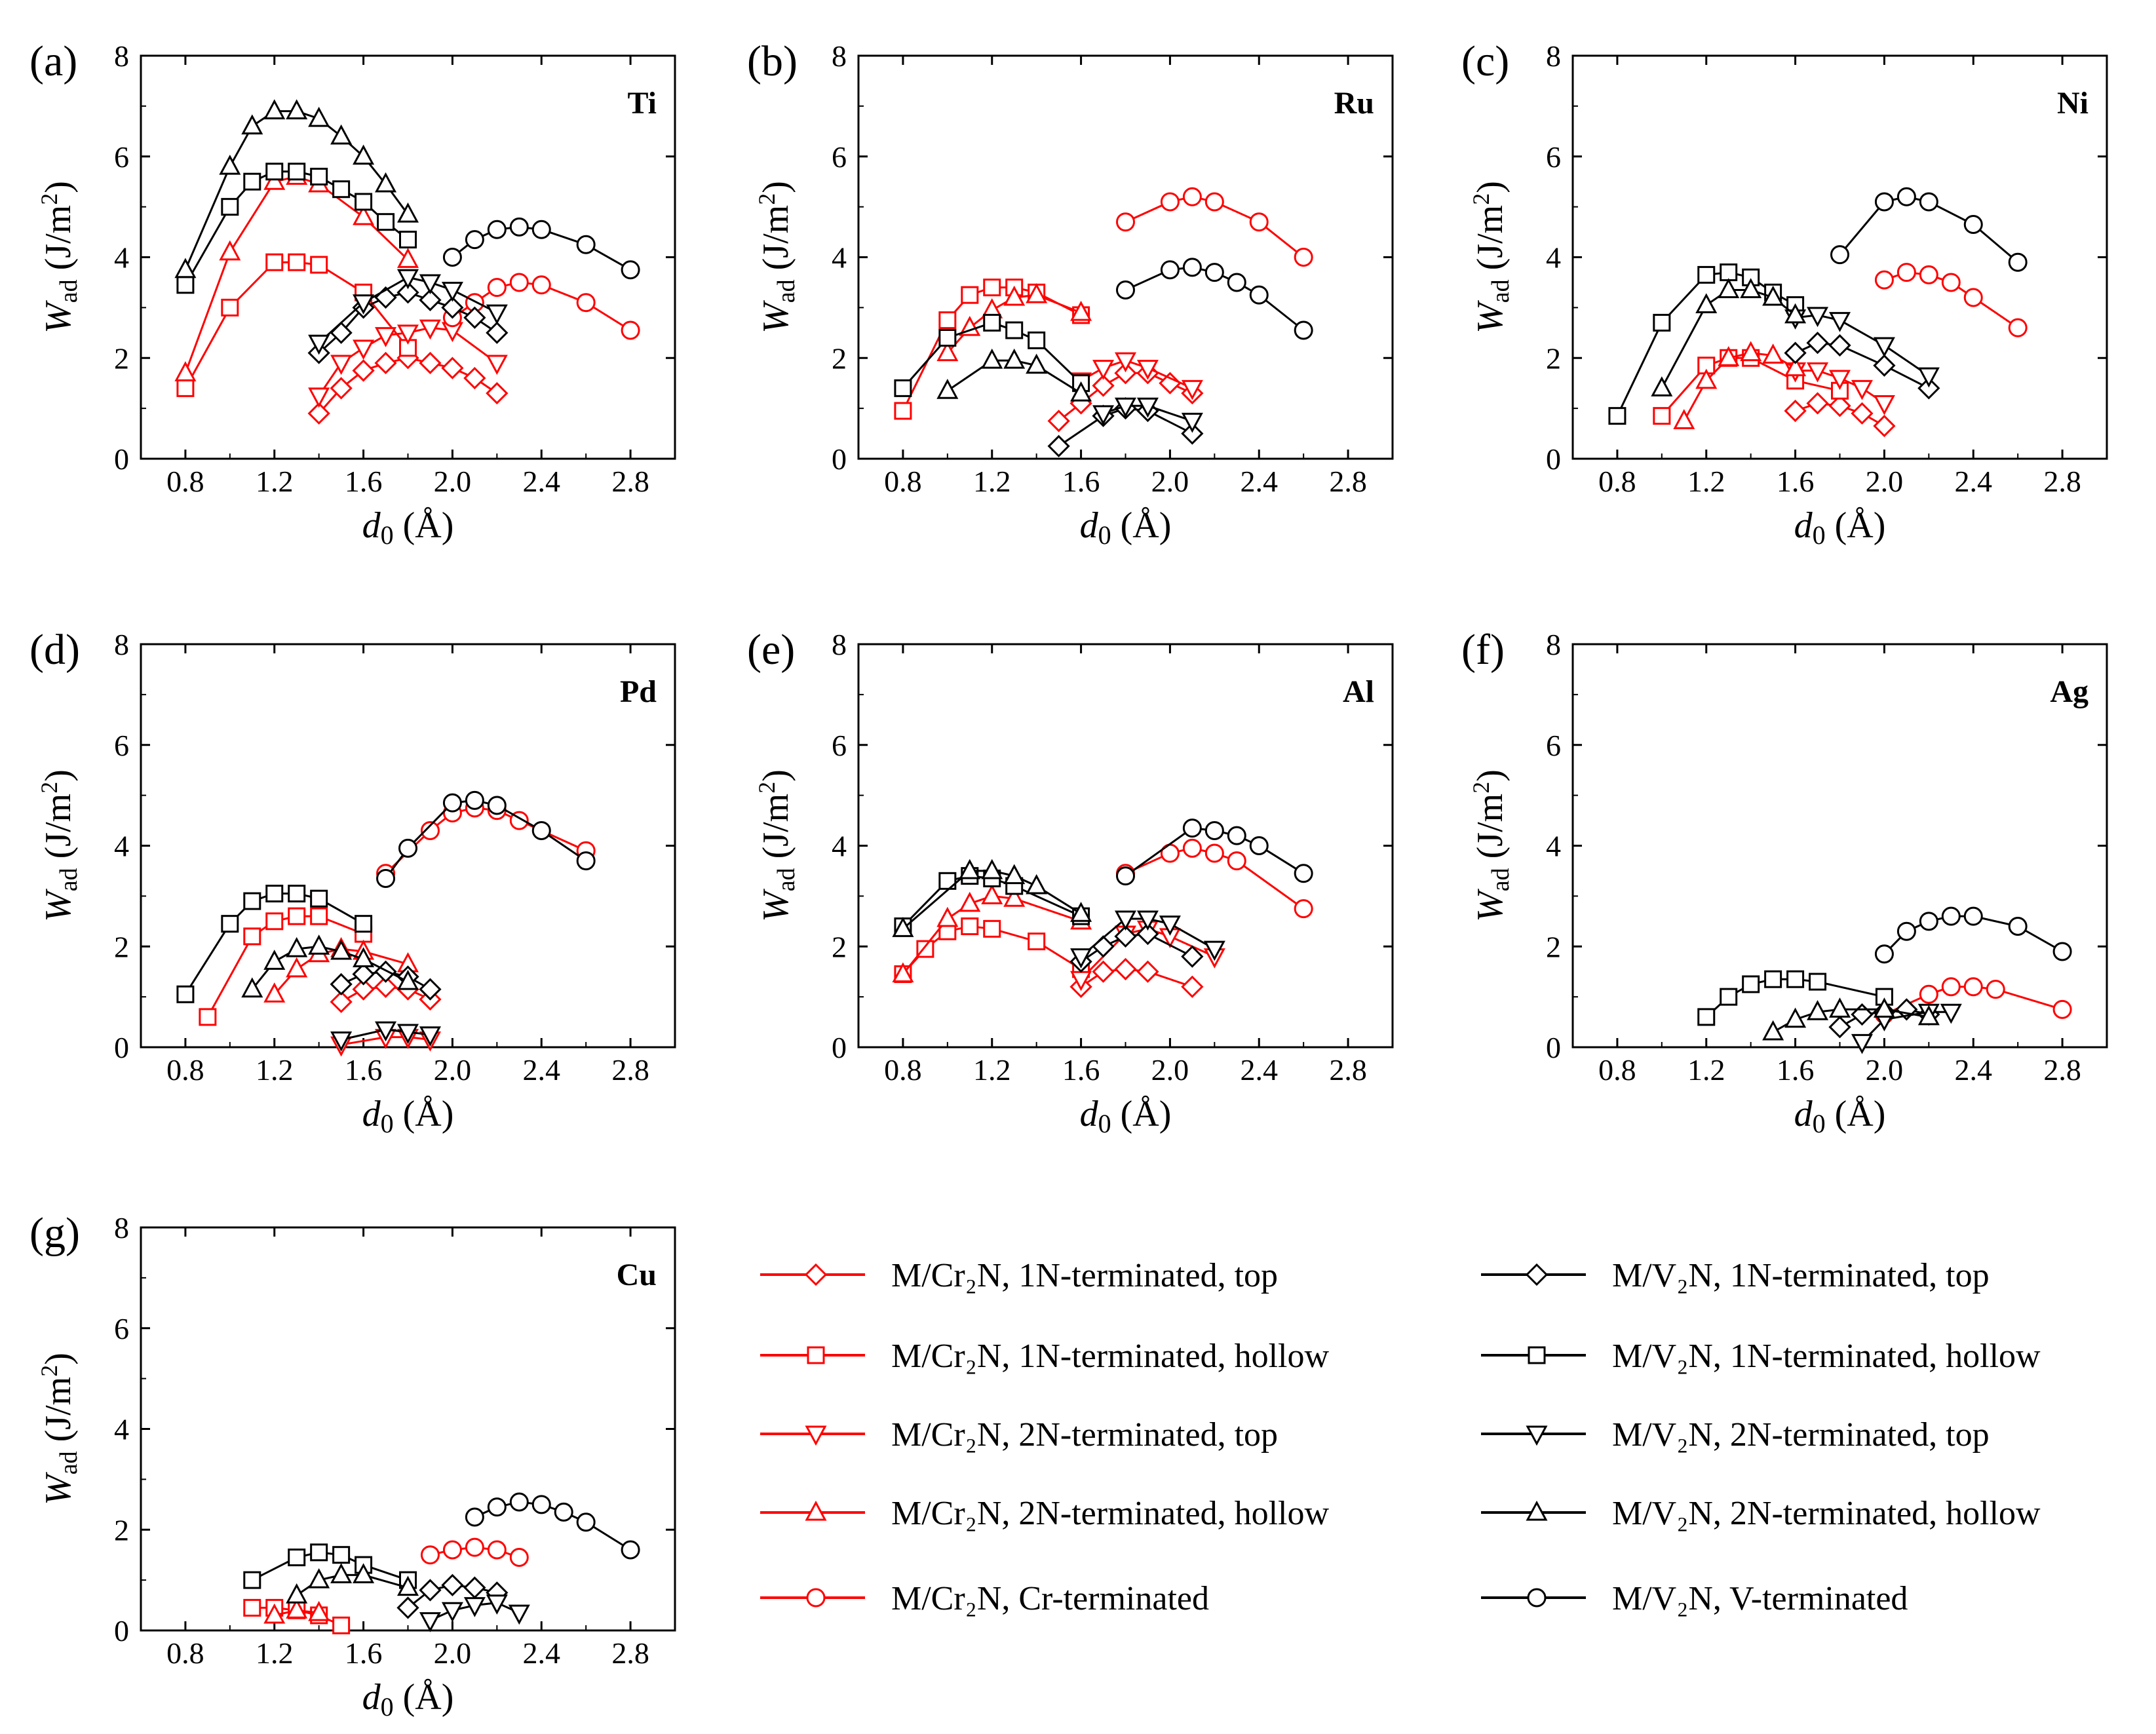 The height and width of the screenshot is (1734, 2156). I want to click on panel-label: (e), so click(771, 650).